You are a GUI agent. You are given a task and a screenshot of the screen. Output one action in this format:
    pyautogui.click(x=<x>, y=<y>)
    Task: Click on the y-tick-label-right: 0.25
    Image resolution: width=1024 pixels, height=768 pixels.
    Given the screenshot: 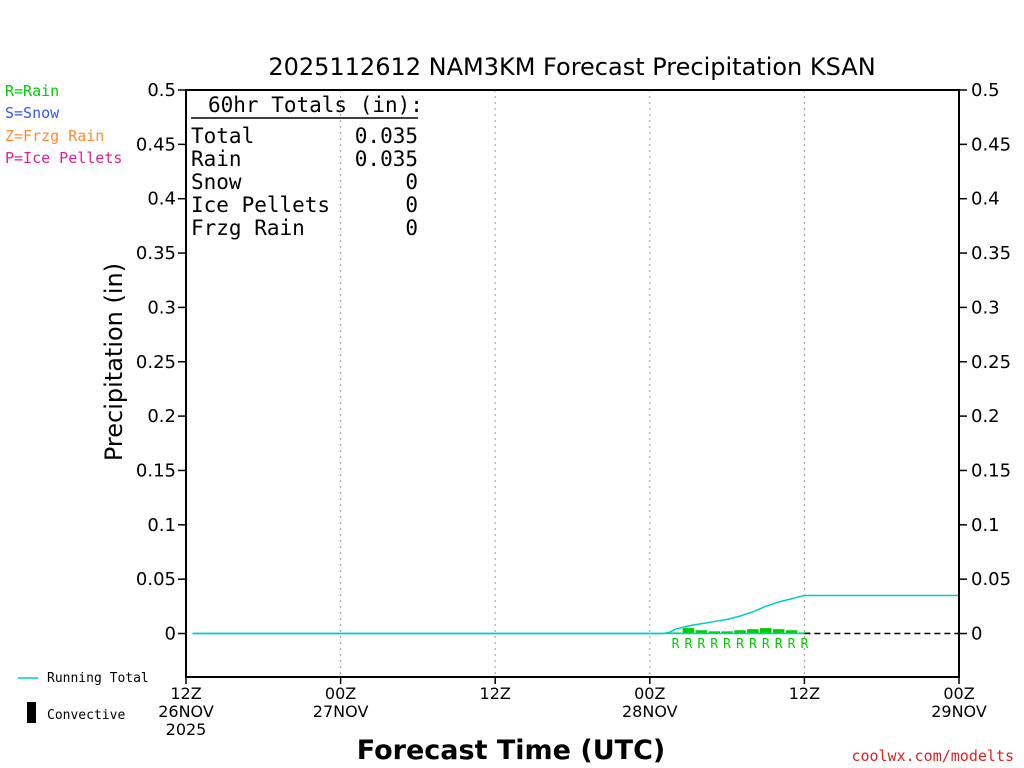 What is the action you would take?
    pyautogui.click(x=991, y=362)
    